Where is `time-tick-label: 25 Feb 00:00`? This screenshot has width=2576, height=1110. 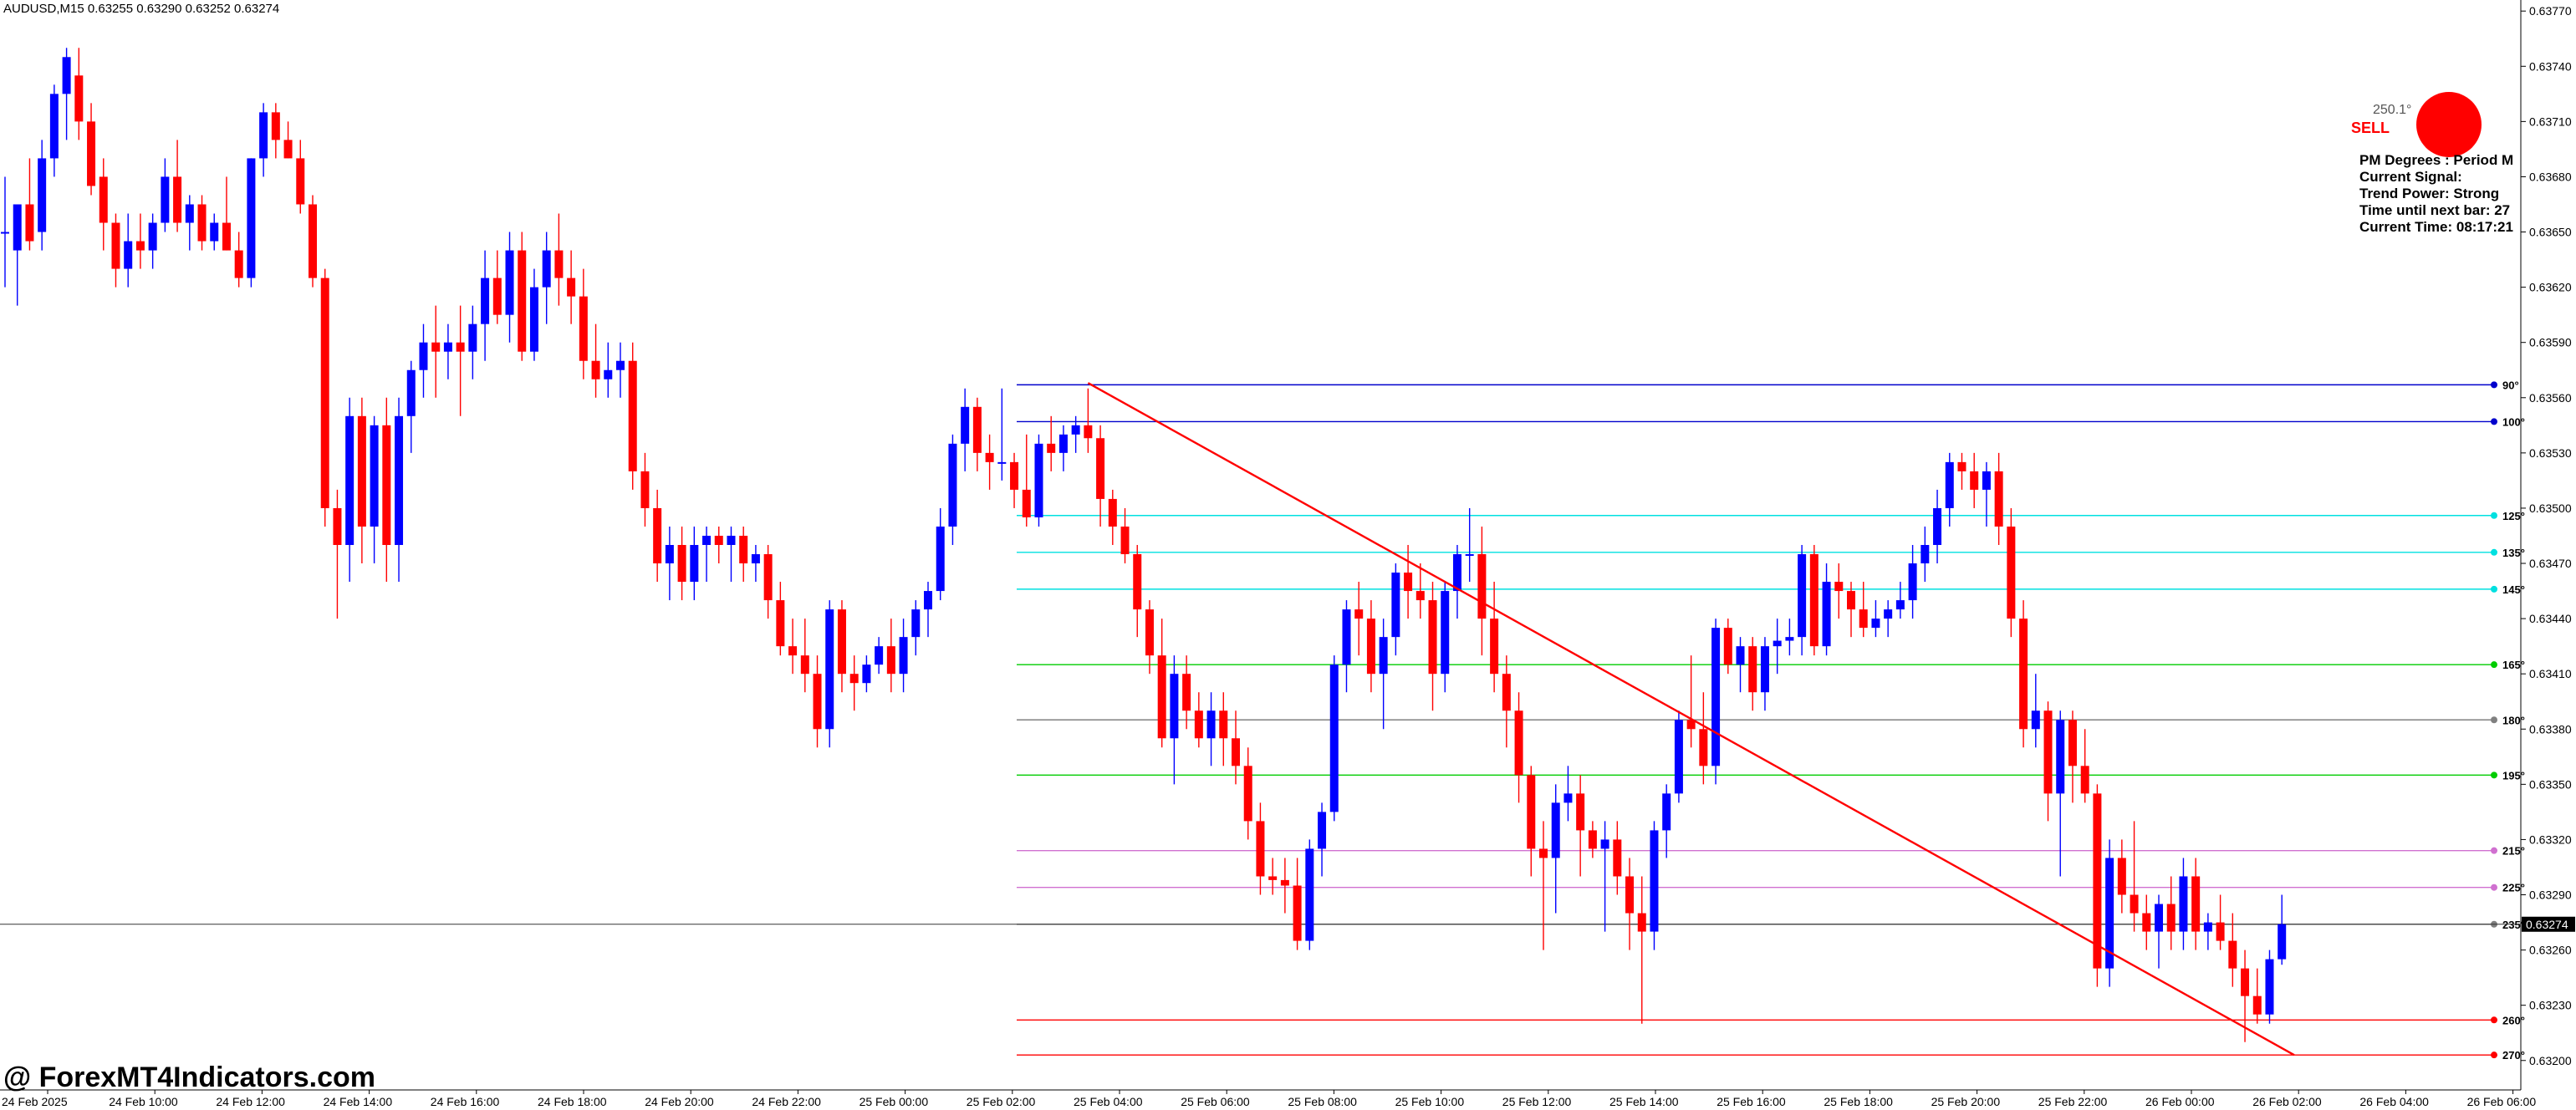 time-tick-label: 25 Feb 00:00 is located at coordinates (895, 1101).